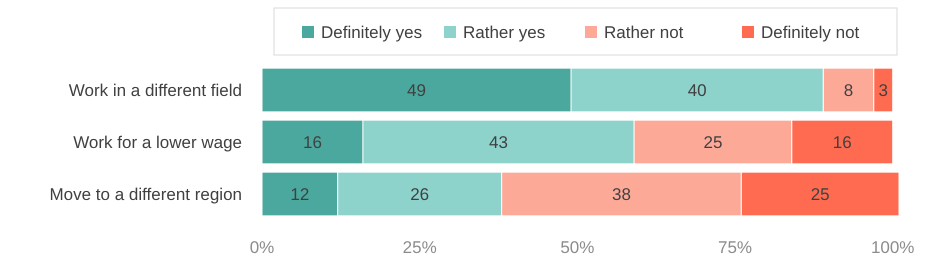 This screenshot has height=267, width=931. Describe the element at coordinates (849, 90) in the screenshot. I see `data-label: 8` at that location.